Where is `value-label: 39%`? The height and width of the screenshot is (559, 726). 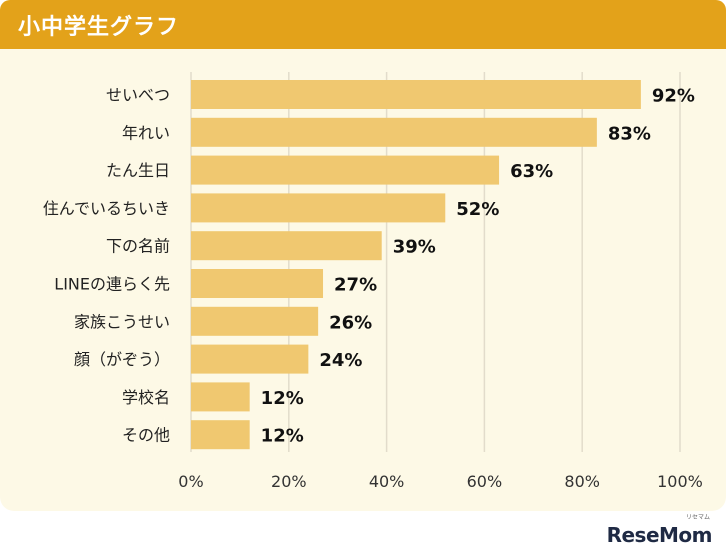
value-label: 39% is located at coordinates (414, 247).